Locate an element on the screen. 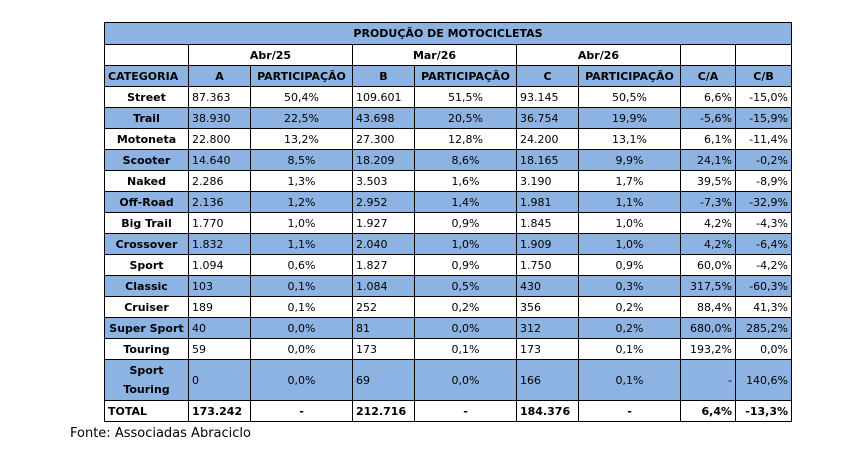 The height and width of the screenshot is (452, 860). cell-b-value: 252 is located at coordinates (383, 307).